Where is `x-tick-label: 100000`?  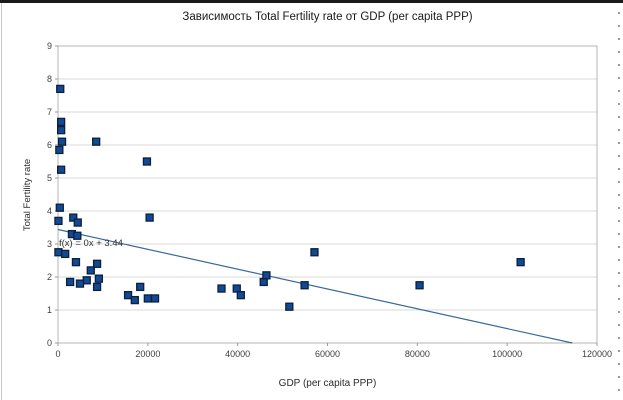
x-tick-label: 100000 is located at coordinates (507, 354).